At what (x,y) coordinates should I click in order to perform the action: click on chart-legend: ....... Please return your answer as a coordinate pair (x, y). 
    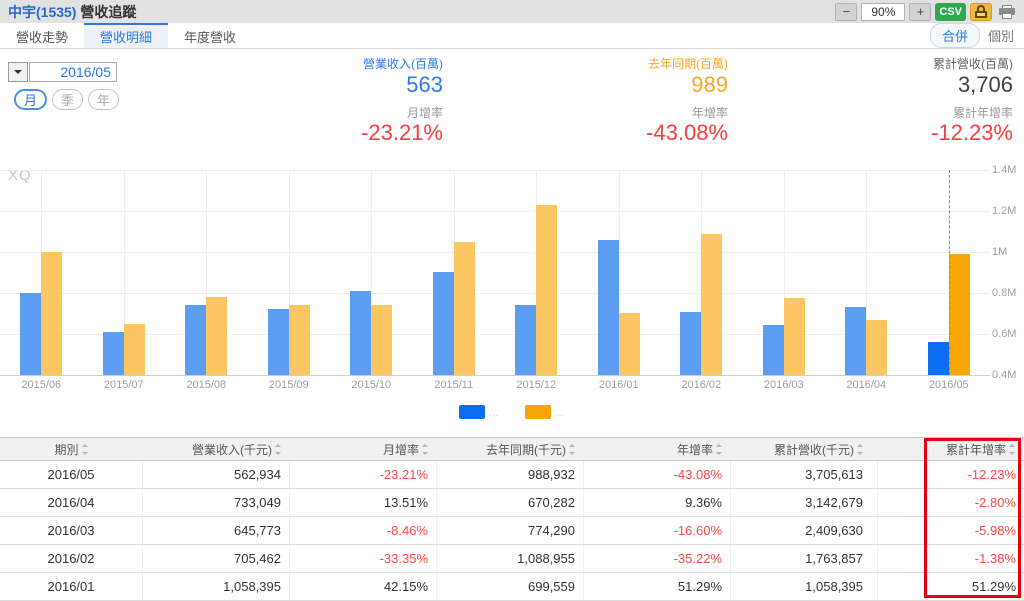
    Looking at the image, I should click on (512, 412).